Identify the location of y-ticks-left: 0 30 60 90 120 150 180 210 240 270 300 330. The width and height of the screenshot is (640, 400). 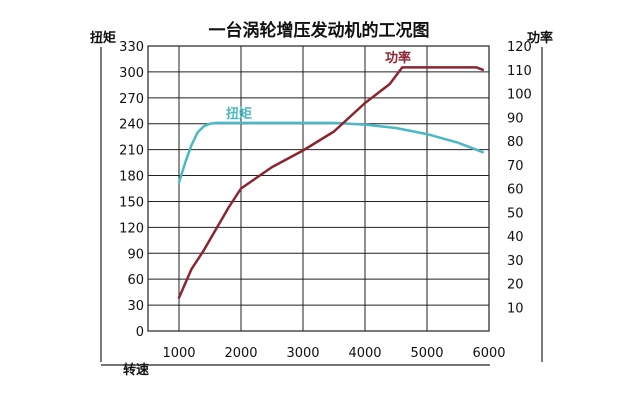
(131, 190).